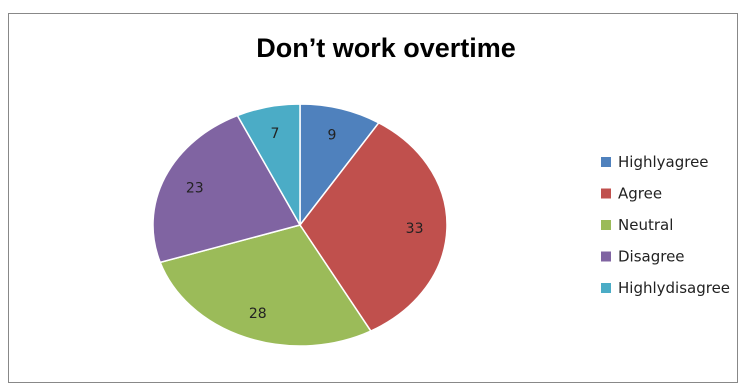 This screenshot has height=383, width=749. Describe the element at coordinates (339, 165) in the screenshot. I see `pie-slice-highlyagree` at that location.